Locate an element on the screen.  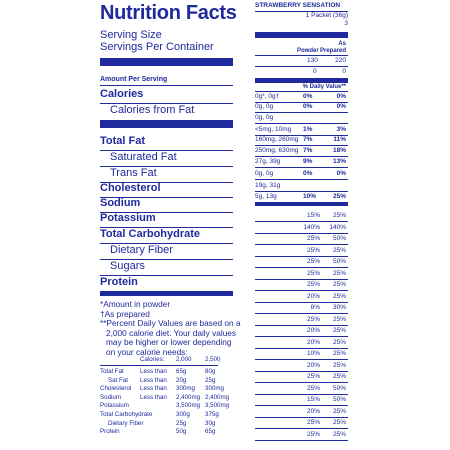
amount-value: 27g, 39g is located at coordinates (268, 161).